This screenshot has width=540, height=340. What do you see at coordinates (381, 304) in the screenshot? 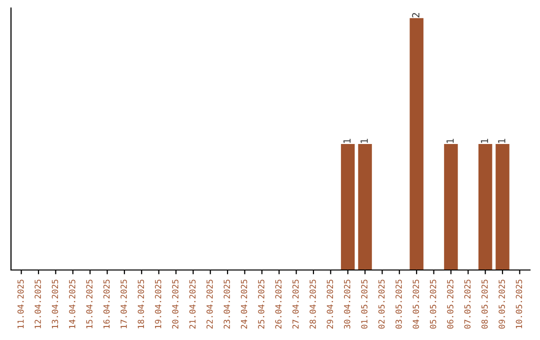
I see `x-tick-label: 02.05.2025` at bounding box center [381, 304].